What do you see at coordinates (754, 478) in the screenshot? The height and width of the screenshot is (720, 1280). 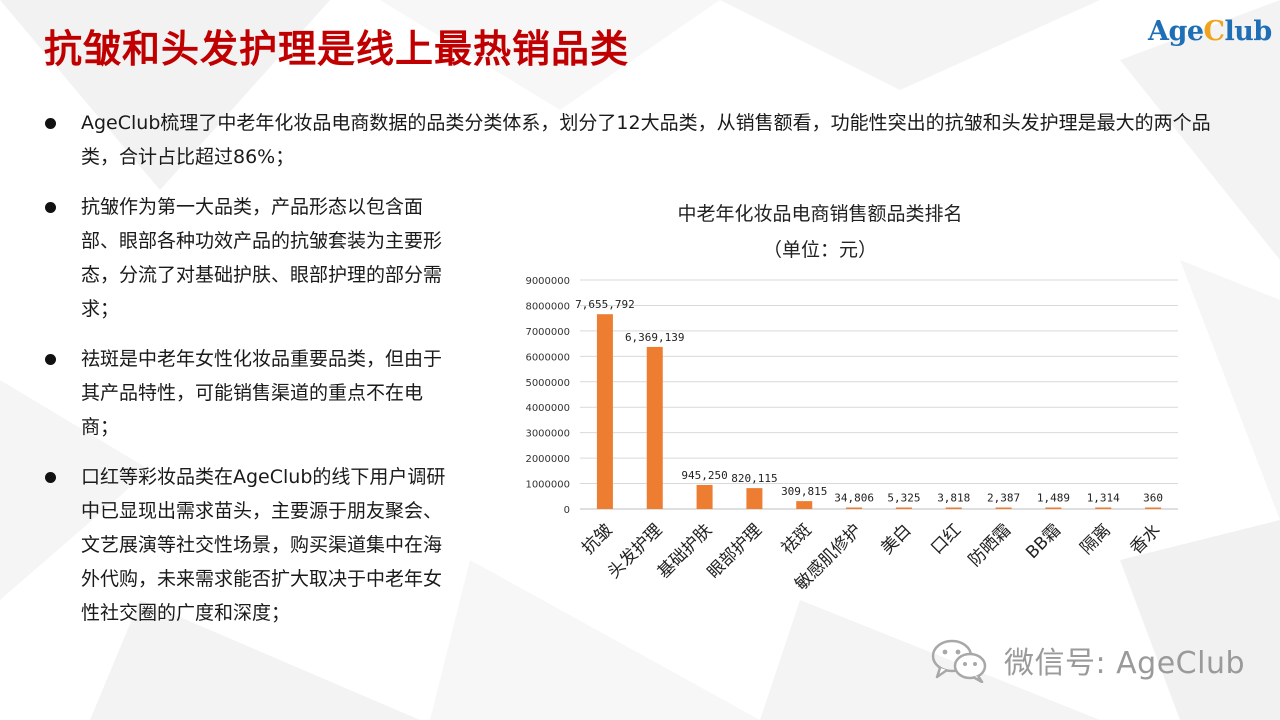 I see `data-label: 820,115` at bounding box center [754, 478].